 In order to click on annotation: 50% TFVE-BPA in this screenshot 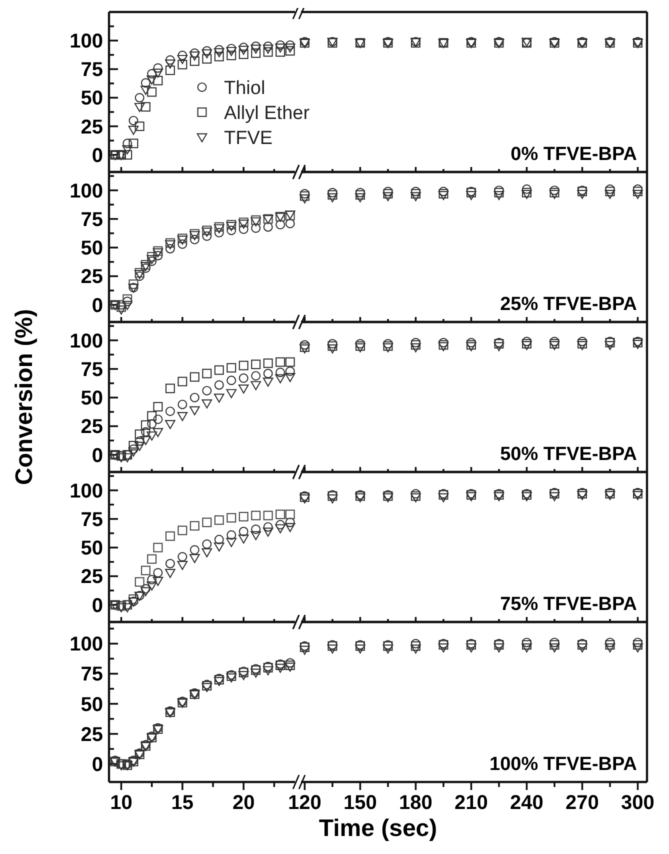, I will do `click(569, 454)`.